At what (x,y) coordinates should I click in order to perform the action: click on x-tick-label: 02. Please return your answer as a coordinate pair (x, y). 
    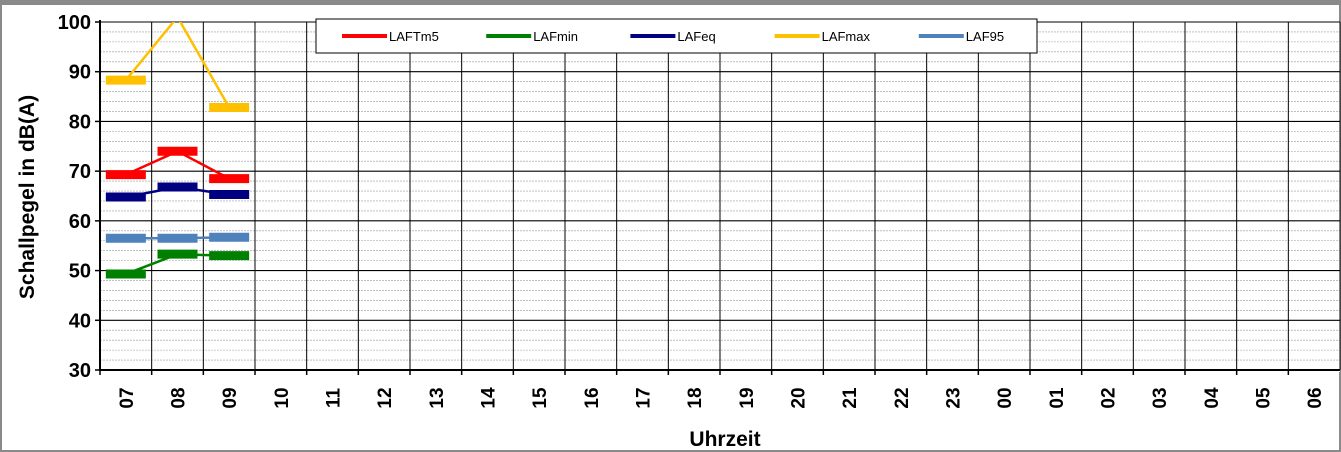
    Looking at the image, I should click on (1109, 397).